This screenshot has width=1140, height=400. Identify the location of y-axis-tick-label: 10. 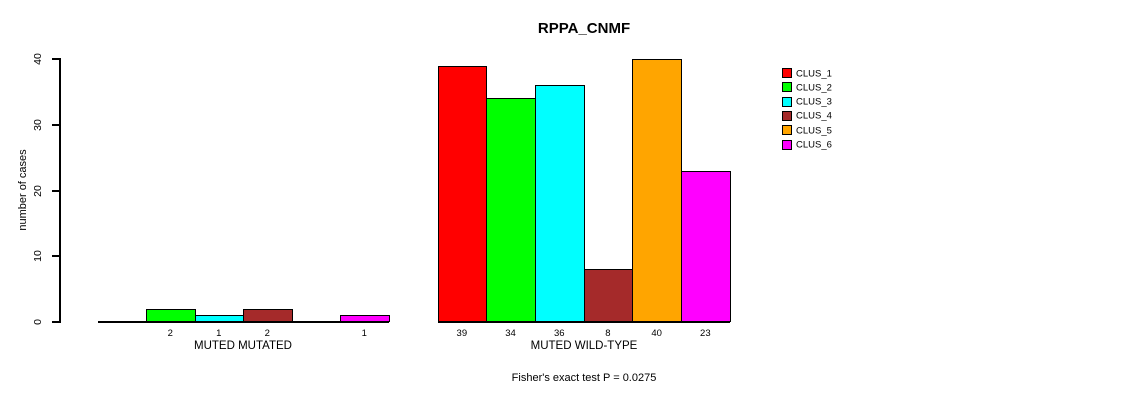
(38, 256).